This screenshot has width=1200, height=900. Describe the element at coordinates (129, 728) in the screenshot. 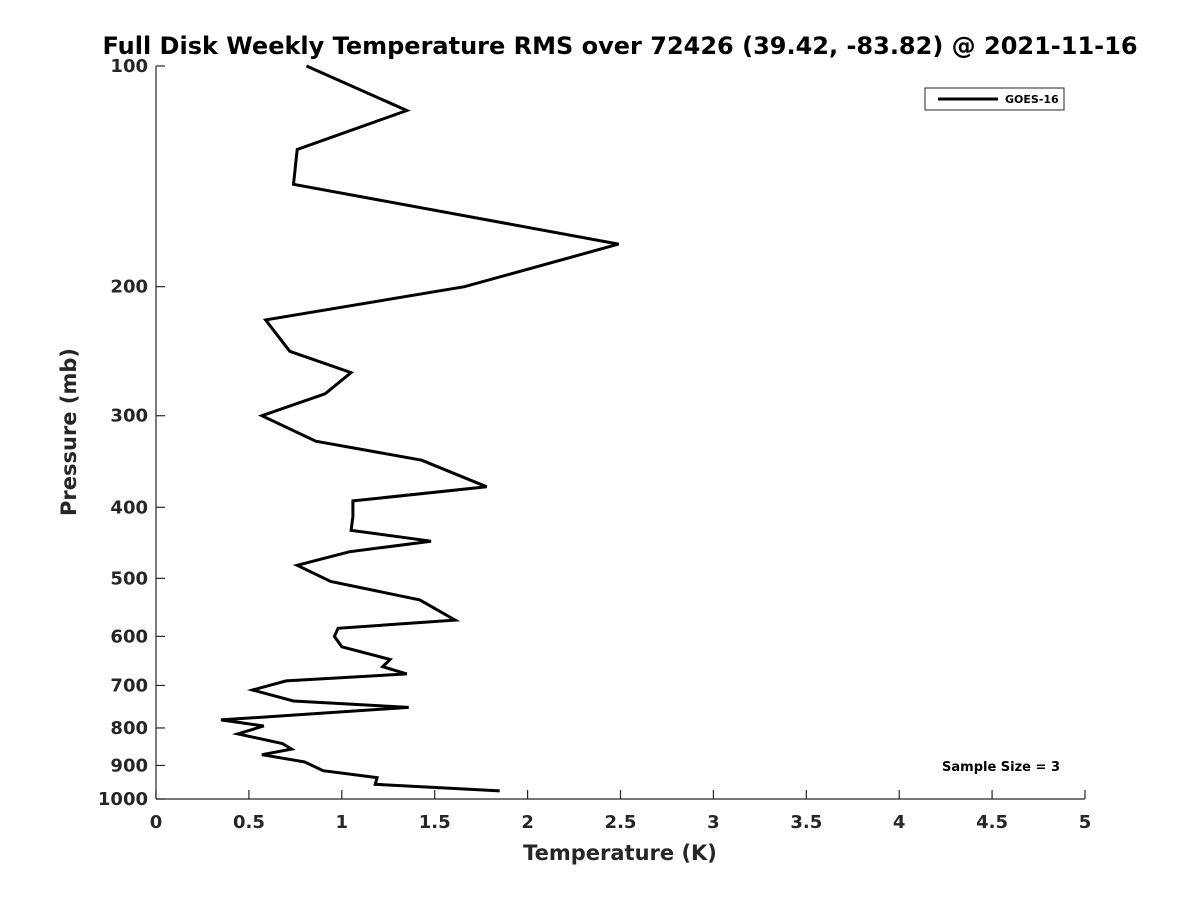

I see `y-tick-label: 800` at that location.